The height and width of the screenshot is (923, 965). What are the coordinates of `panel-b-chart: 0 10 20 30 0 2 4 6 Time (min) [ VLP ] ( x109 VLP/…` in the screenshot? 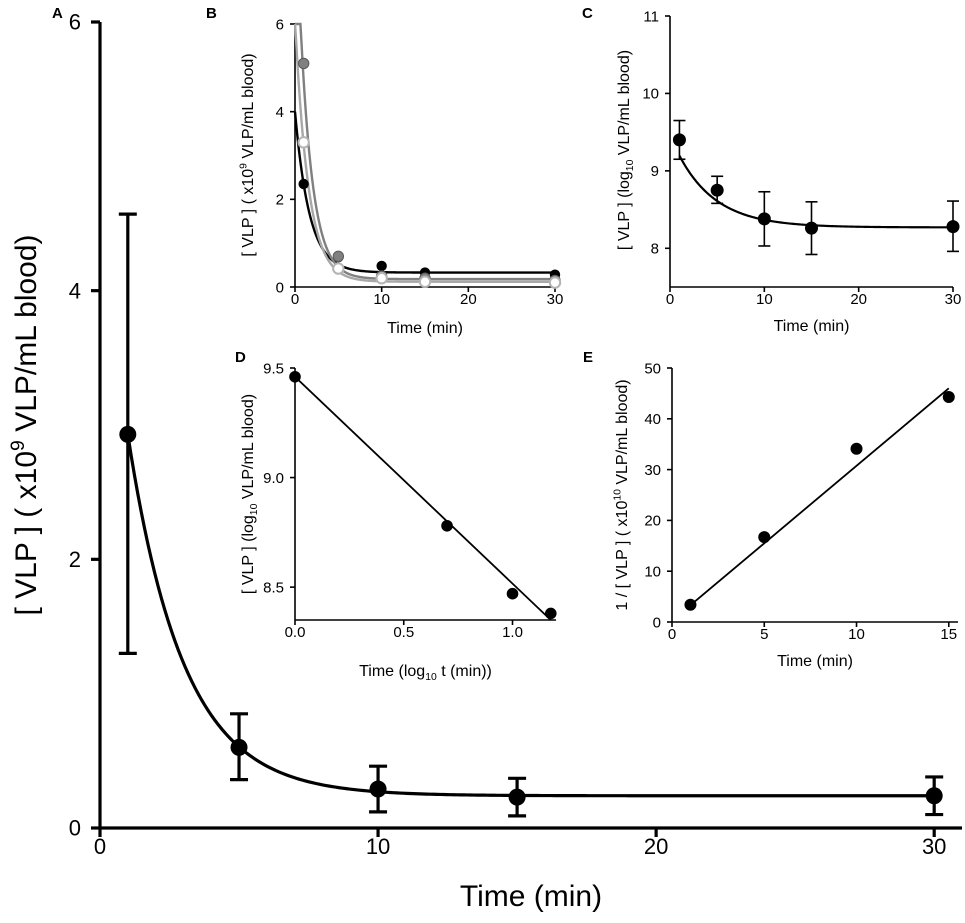 It's located at (401, 176).